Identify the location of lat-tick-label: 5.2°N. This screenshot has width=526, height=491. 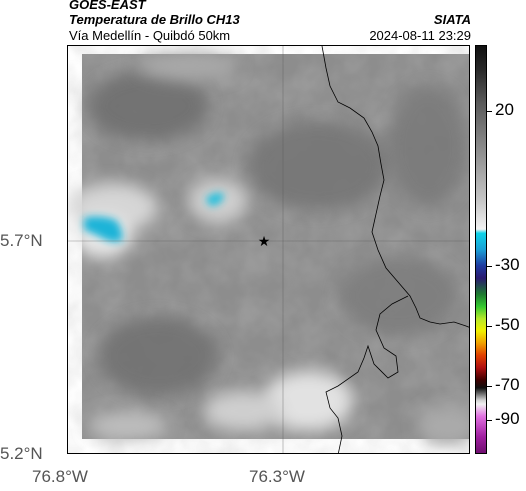
(21, 453).